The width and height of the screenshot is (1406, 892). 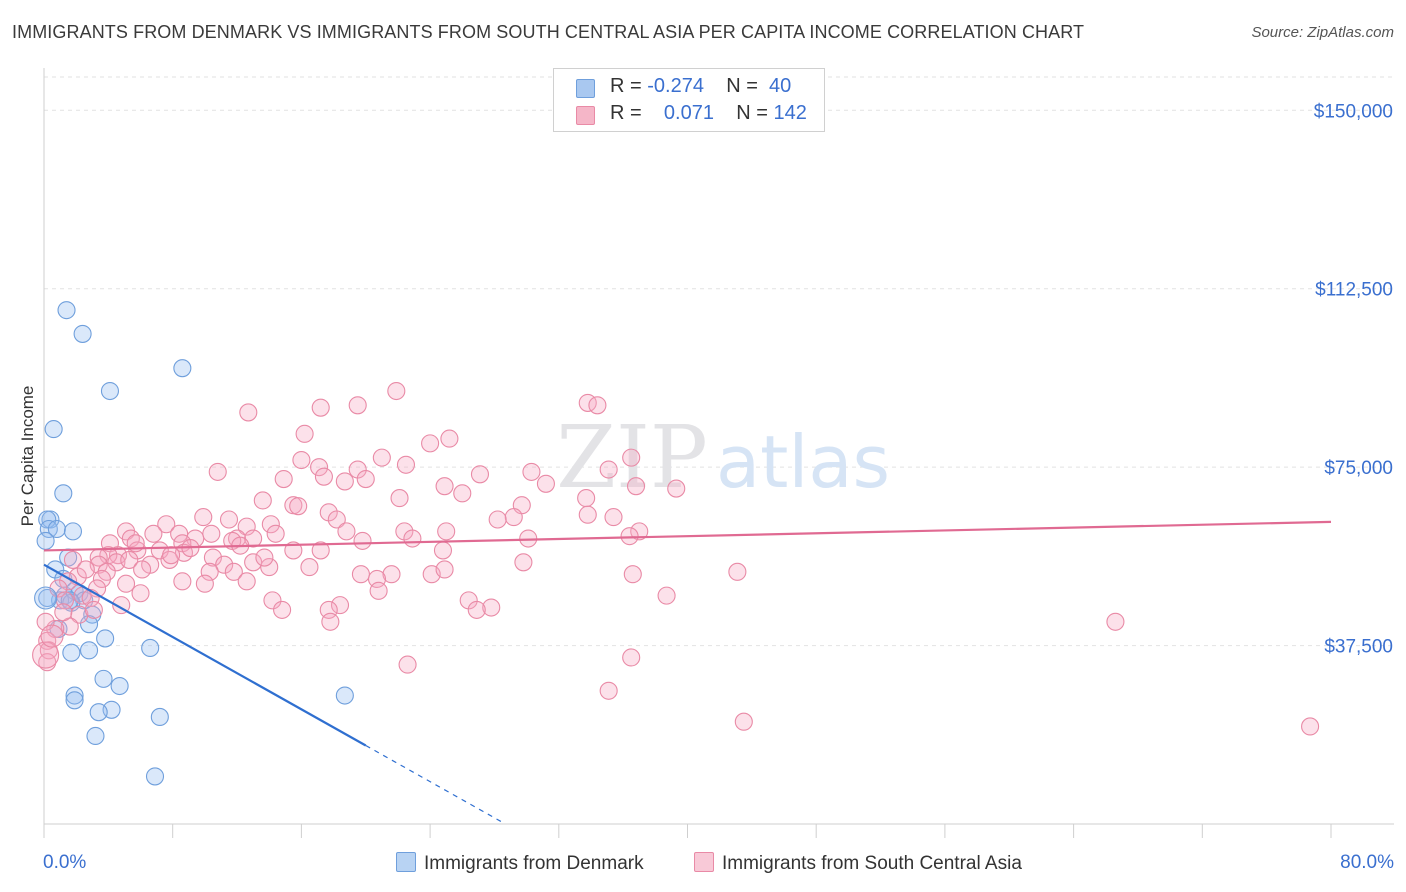 What do you see at coordinates (205, 655) in the screenshot?
I see `trend-line-denmark` at bounding box center [205, 655].